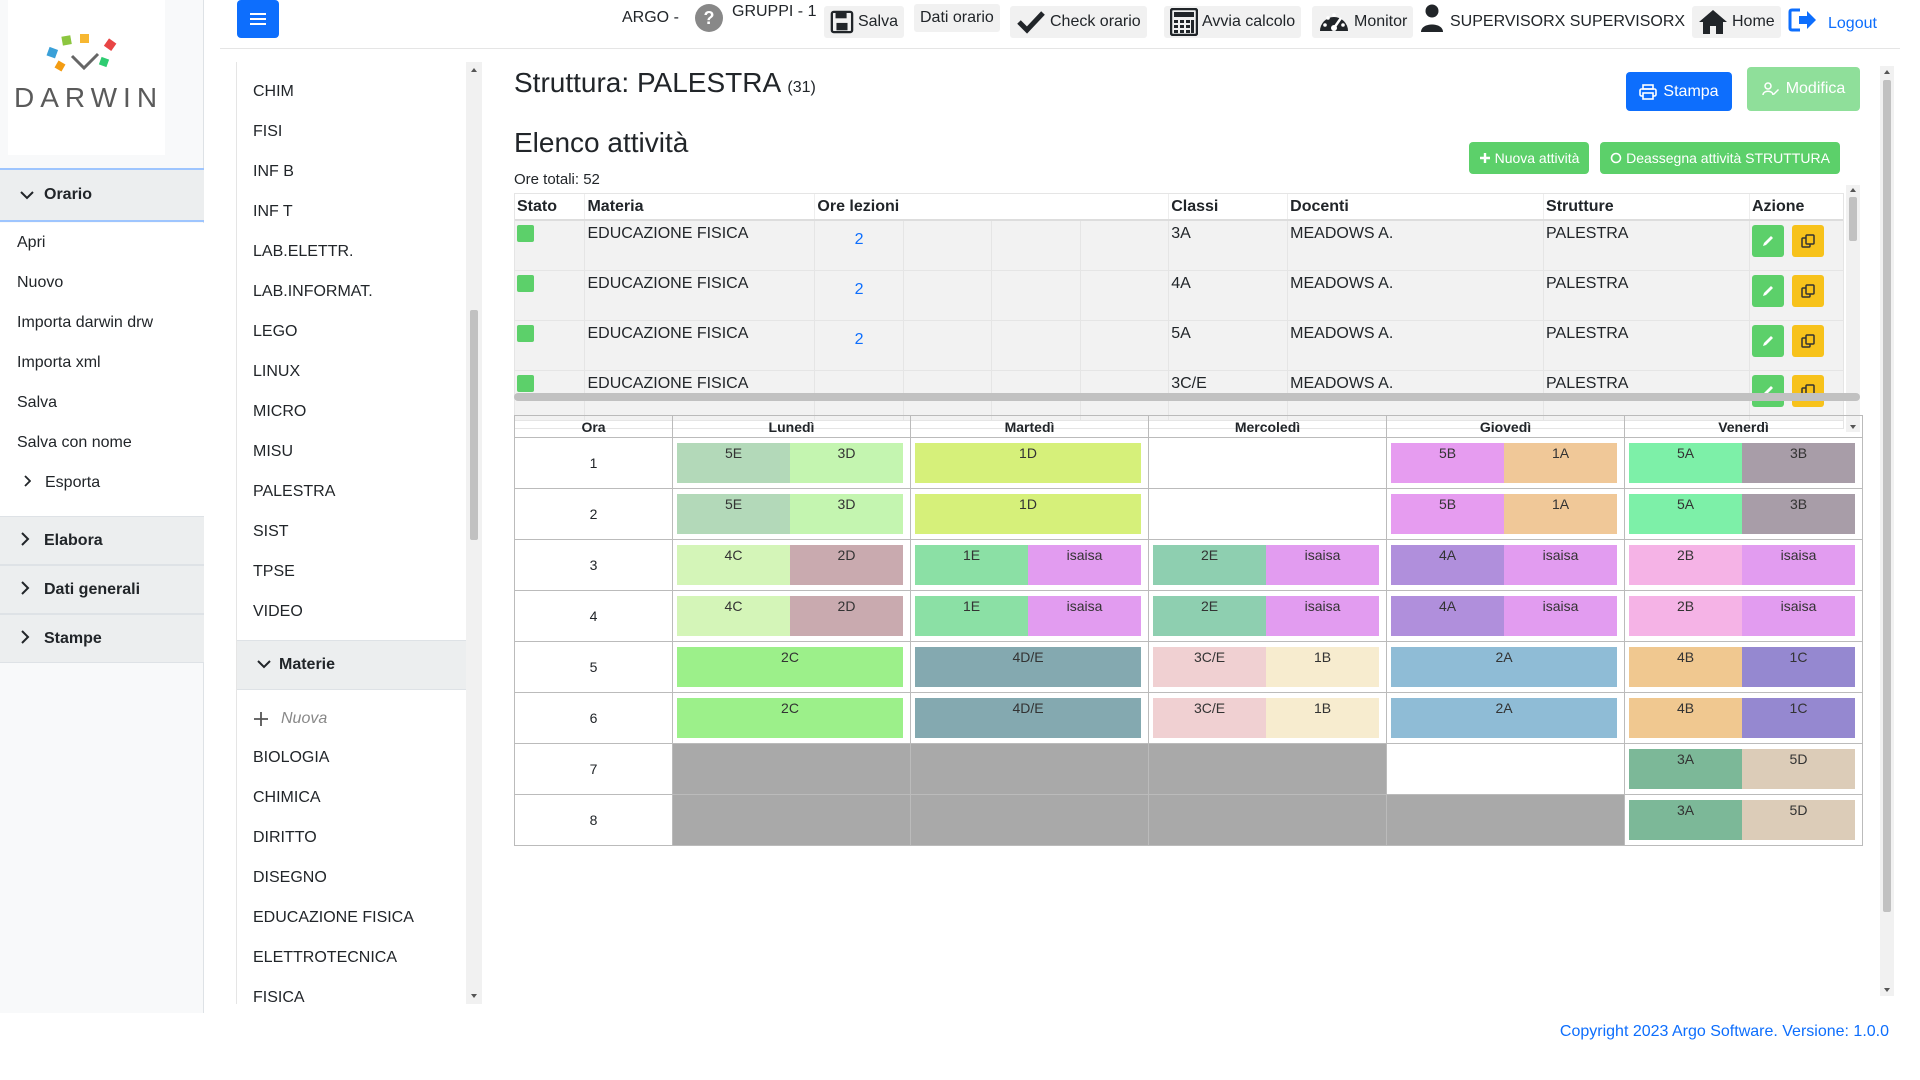  I want to click on materia-item: BIOLOGIA, so click(291, 757).